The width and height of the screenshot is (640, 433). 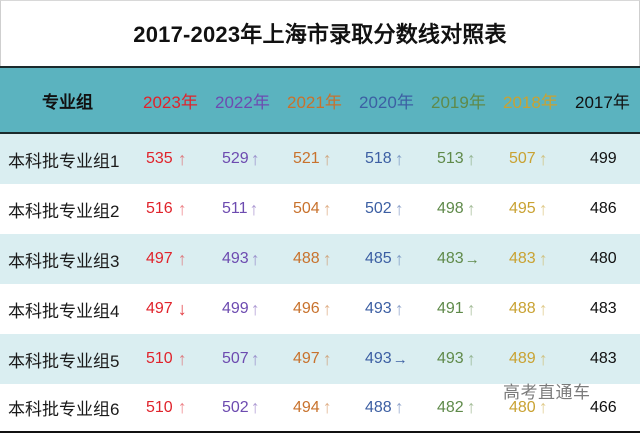 I want to click on header-year-2020: 2020年, so click(x=386, y=102).